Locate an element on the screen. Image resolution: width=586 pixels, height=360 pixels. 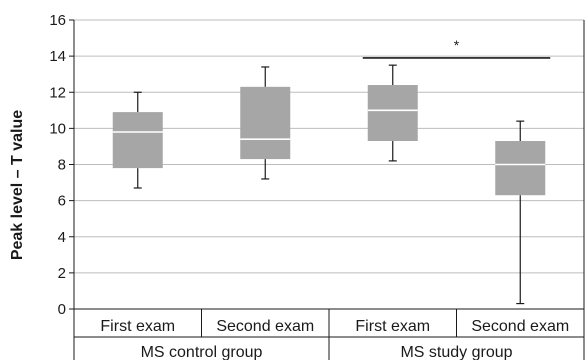
y-axis-label: Peak level – T value is located at coordinates (17, 185).